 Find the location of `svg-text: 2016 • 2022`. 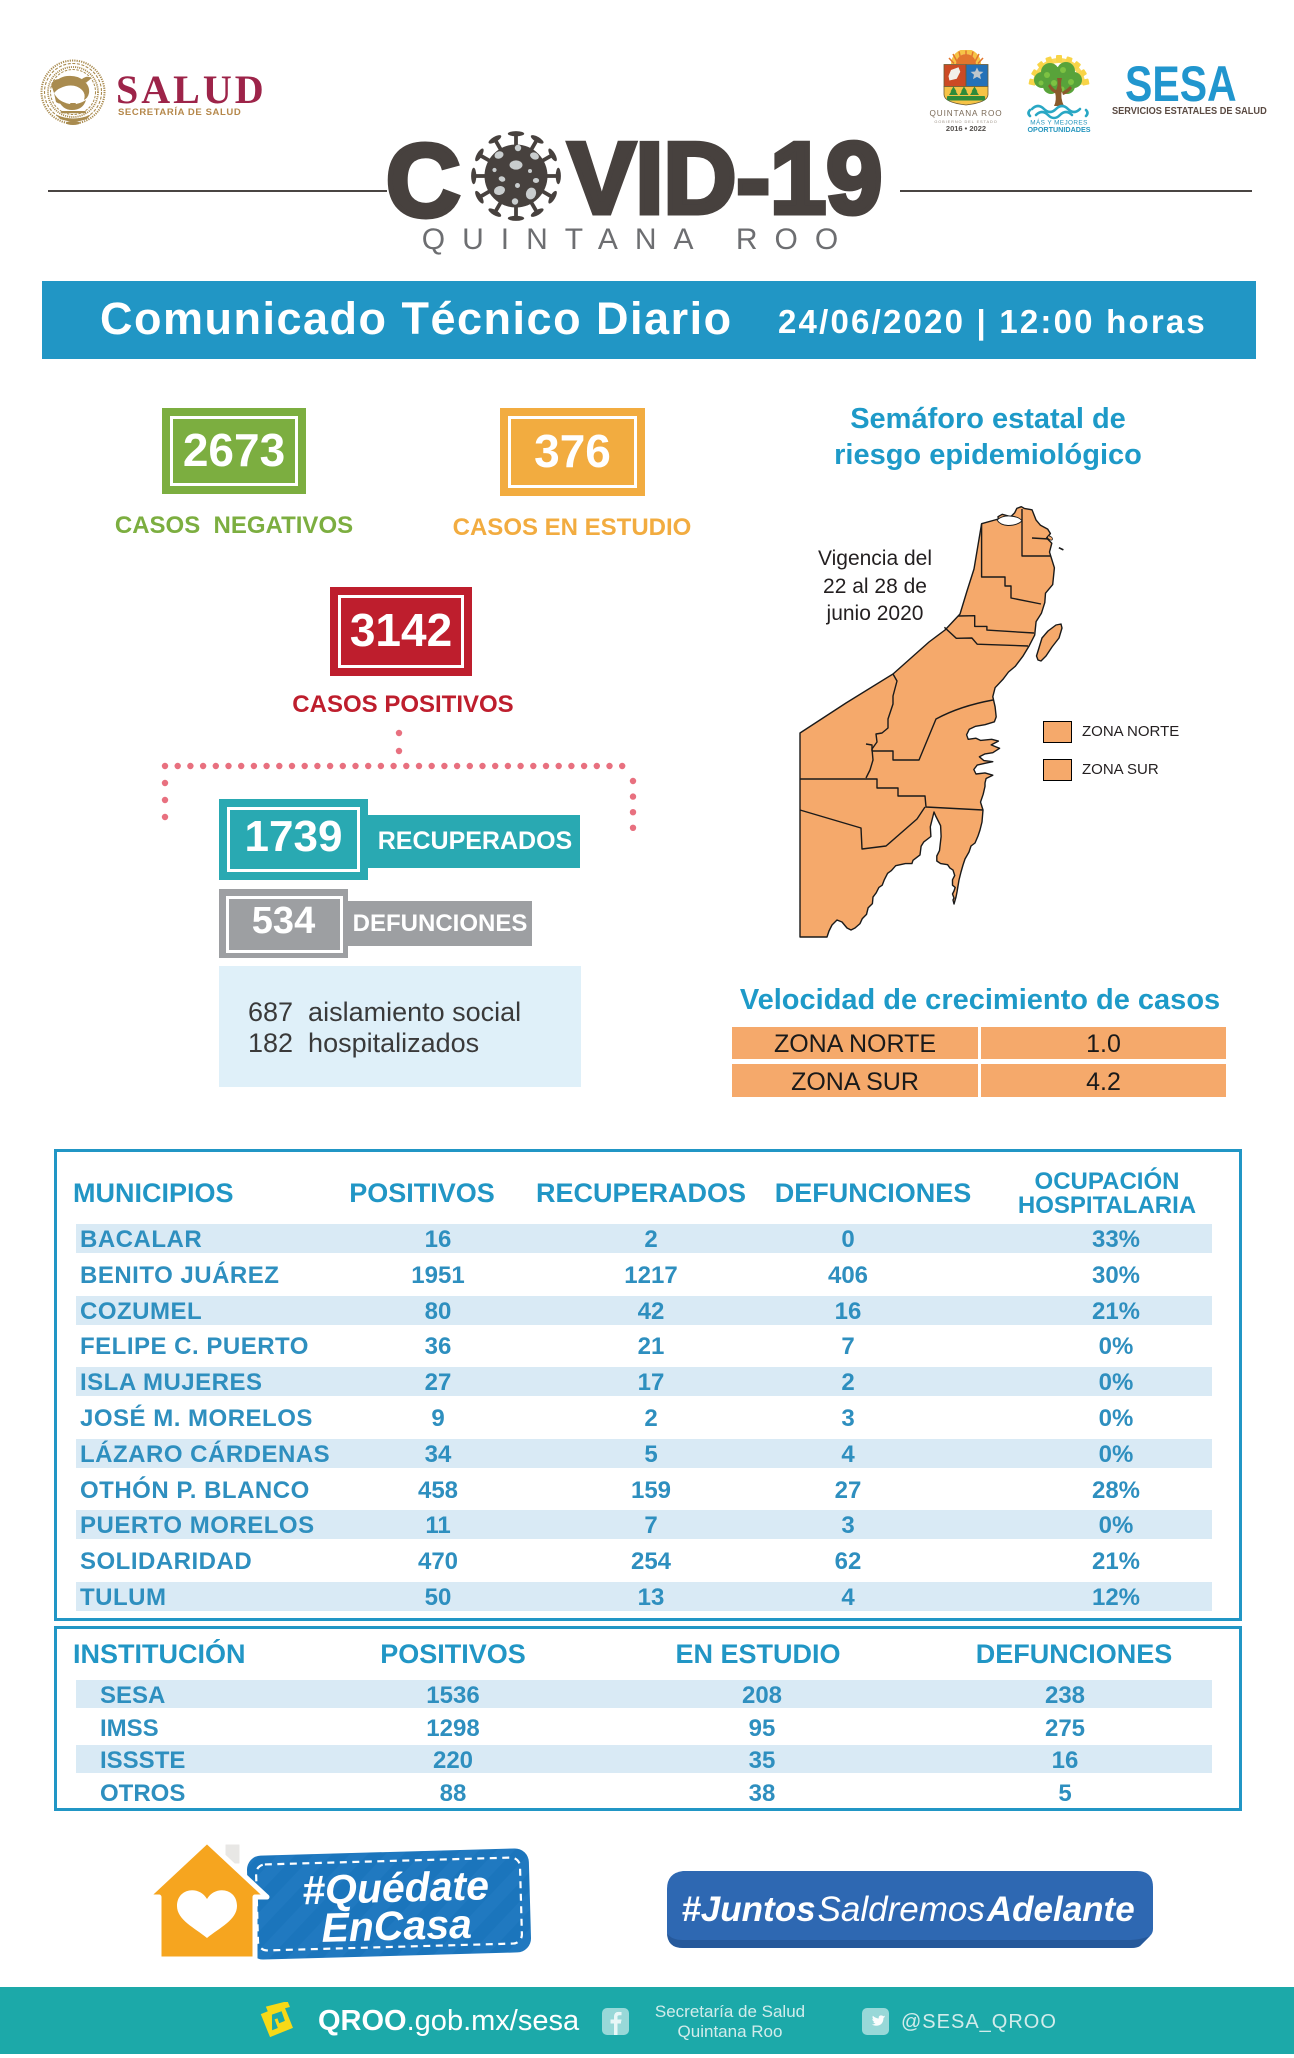

svg-text: 2016 • 2022 is located at coordinates (966, 128).